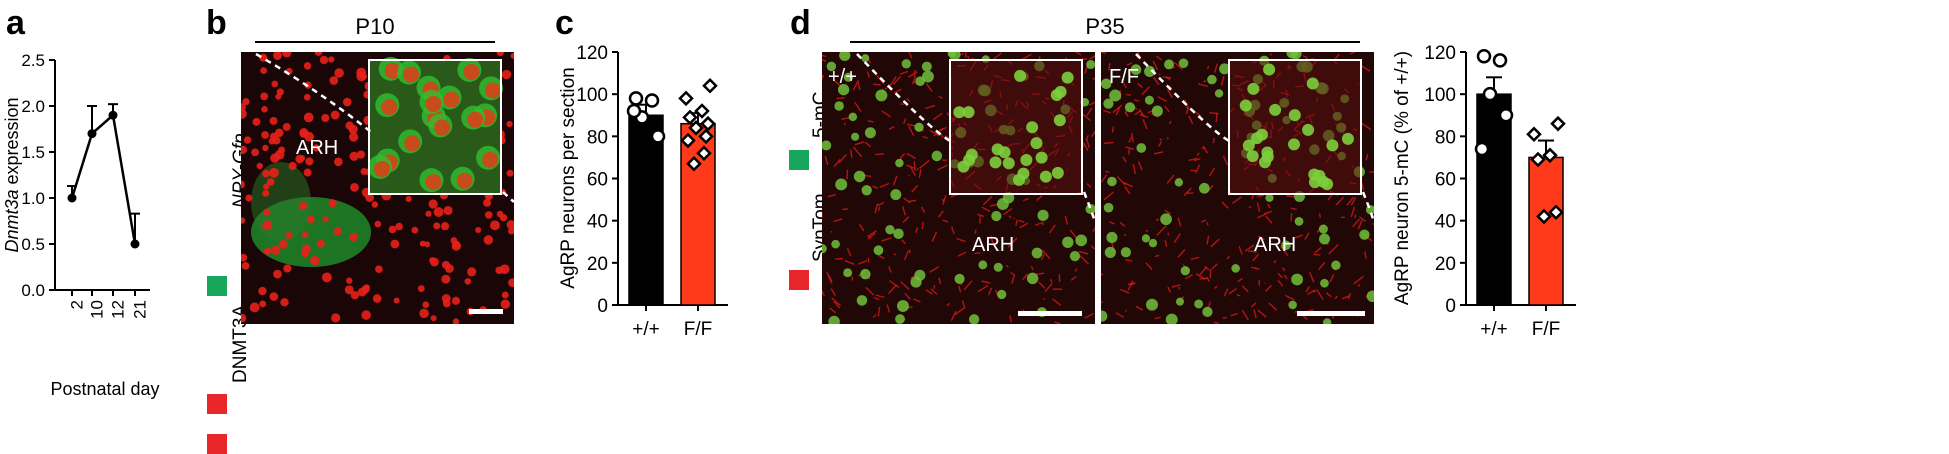 This screenshot has height=454, width=1949. I want to click on region-label-arh-d-wt: ARH, so click(993, 245).